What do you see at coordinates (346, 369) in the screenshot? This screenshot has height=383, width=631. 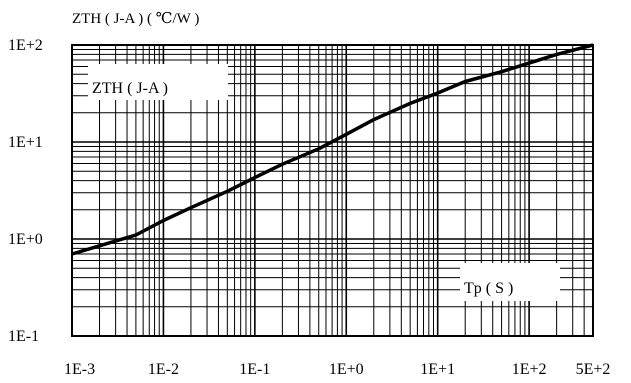 I see `x-tick-label: 1E+0` at bounding box center [346, 369].